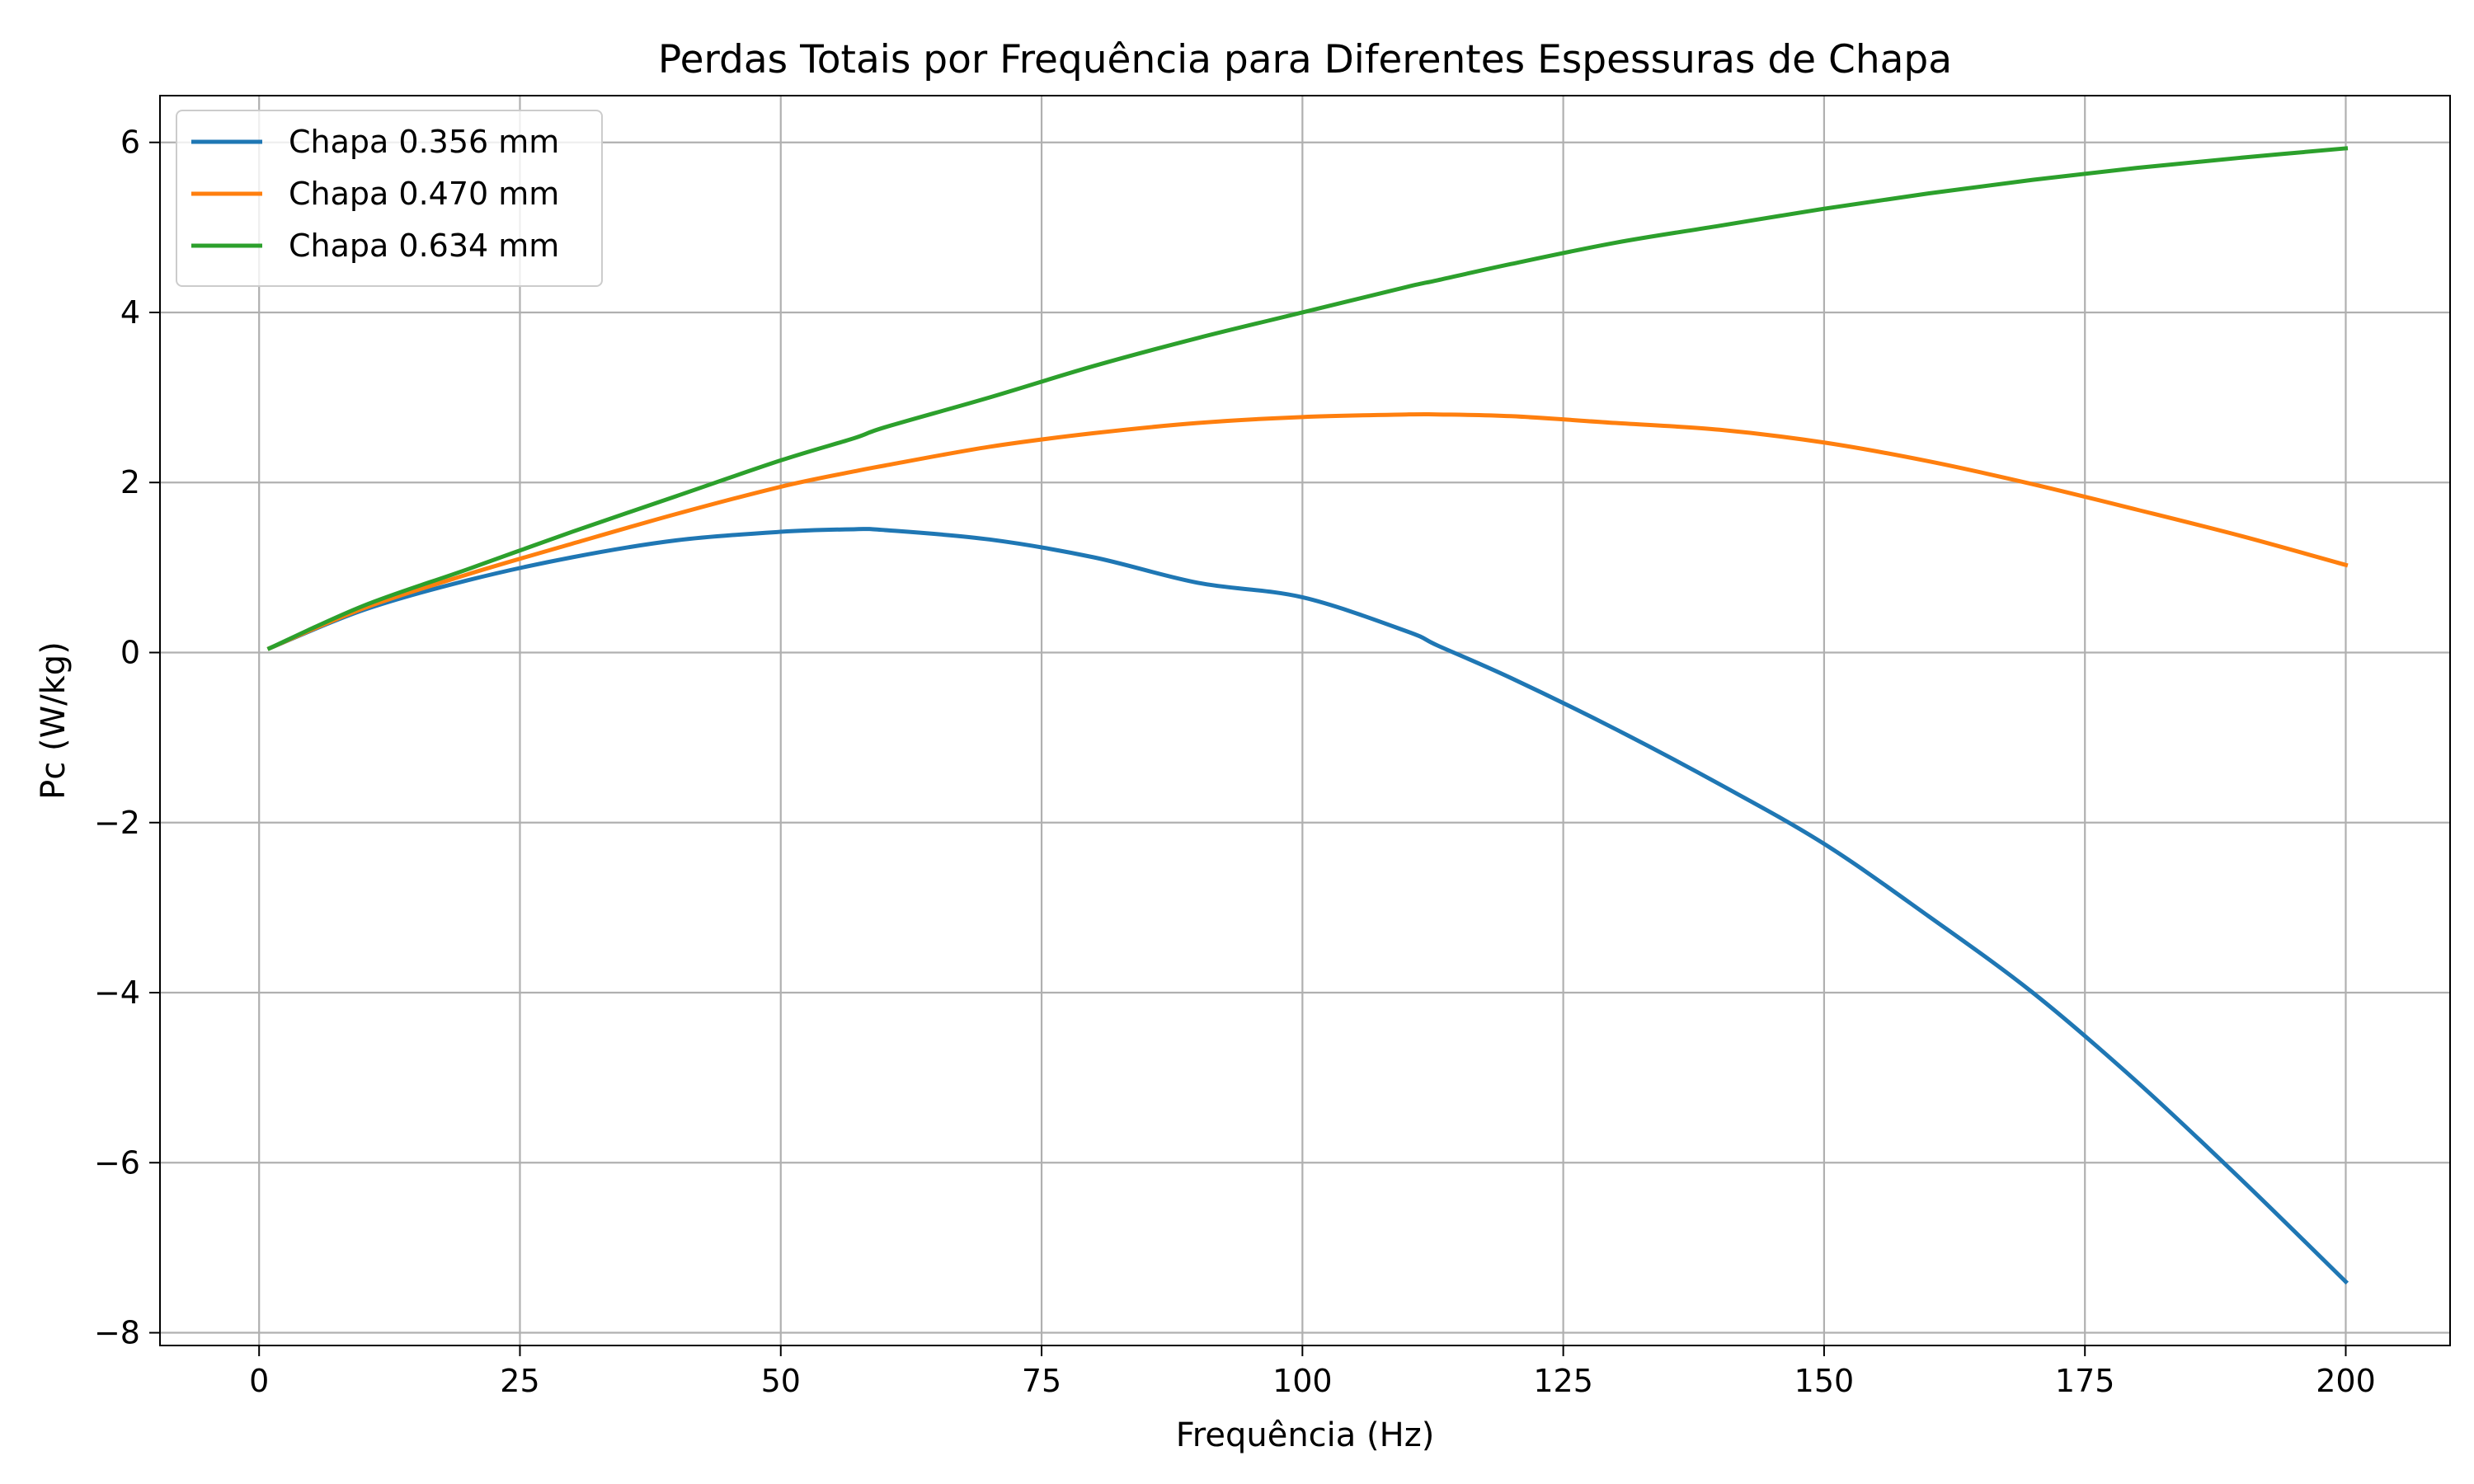 Image resolution: width=2474 pixels, height=1484 pixels. What do you see at coordinates (130, 312) in the screenshot?
I see `y-tick-label: 4` at bounding box center [130, 312].